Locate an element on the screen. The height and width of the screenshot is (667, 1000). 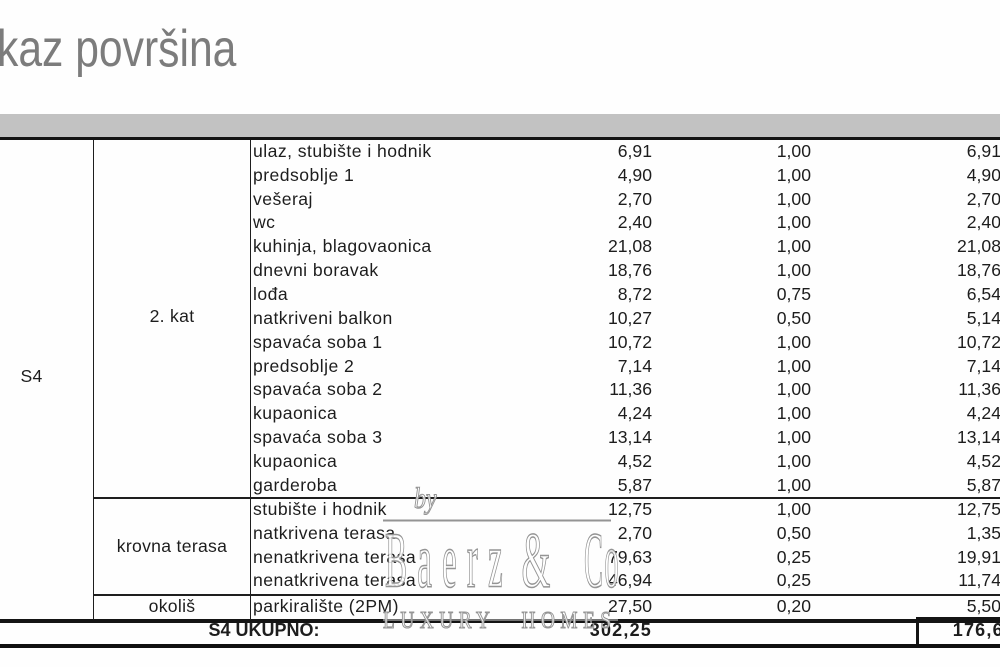
svg-text: Co is located at coordinates (602, 560).